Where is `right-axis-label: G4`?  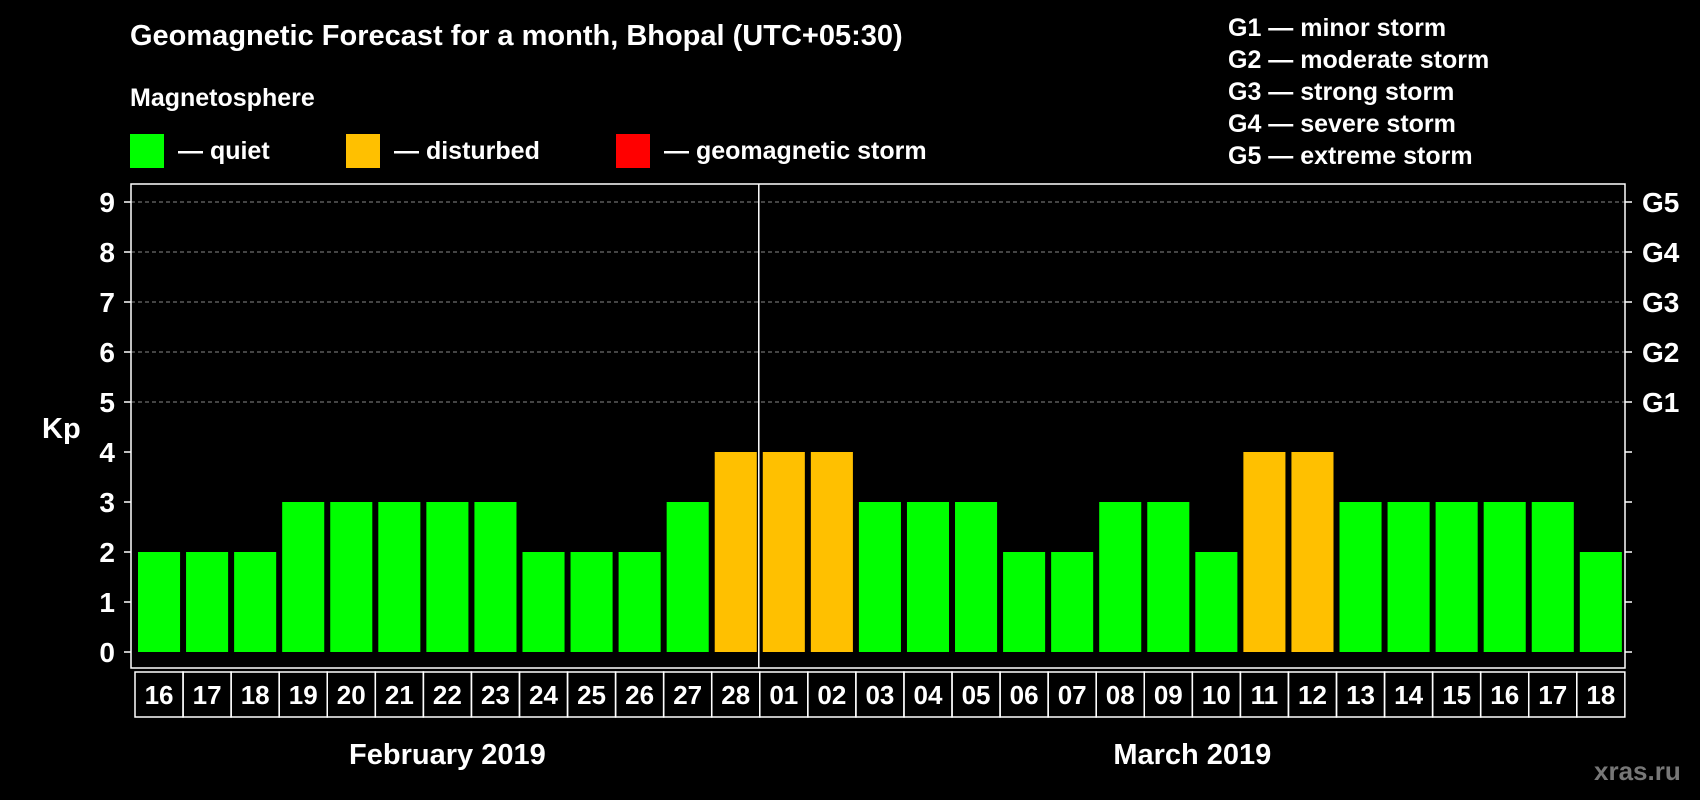 right-axis-label: G4 is located at coordinates (1661, 252).